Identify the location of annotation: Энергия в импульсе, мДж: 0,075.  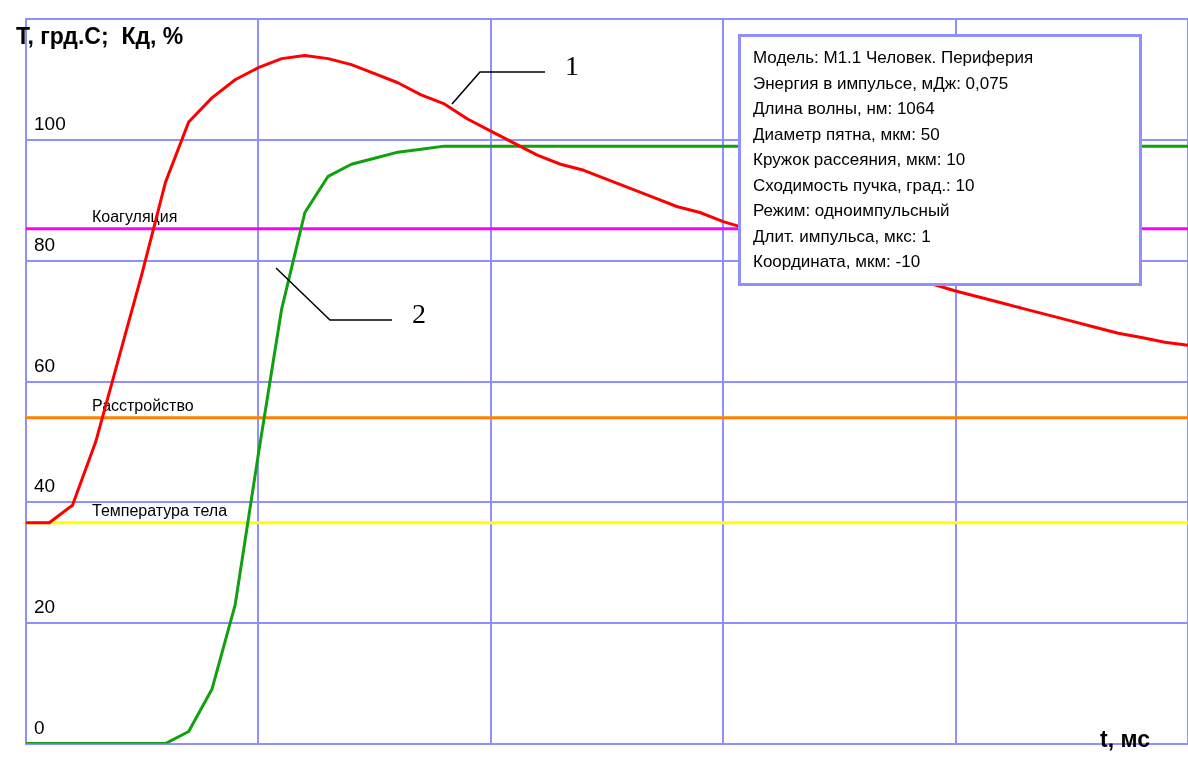
(881, 83).